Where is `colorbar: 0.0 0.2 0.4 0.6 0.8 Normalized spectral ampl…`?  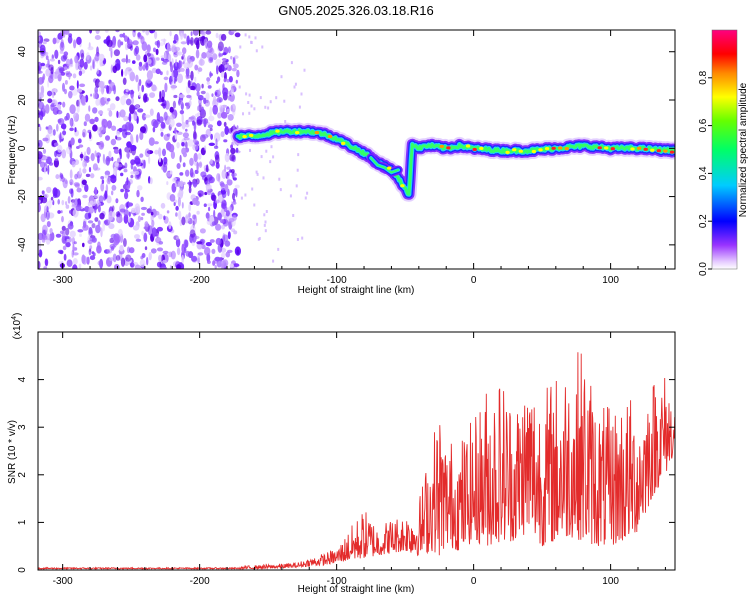 colorbar: 0.0 0.2 0.4 0.6 0.8 Normalized spectral ampl… is located at coordinates (723, 152).